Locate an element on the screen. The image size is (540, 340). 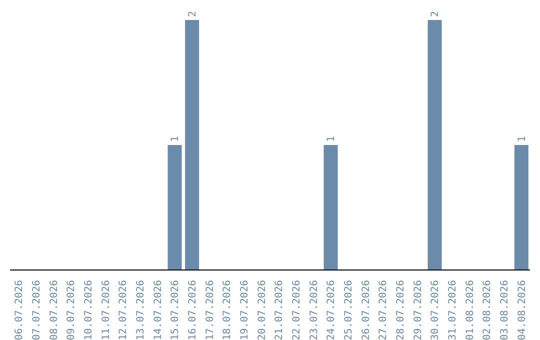
x-tick-label: 02.08.2026 is located at coordinates (488, 310).